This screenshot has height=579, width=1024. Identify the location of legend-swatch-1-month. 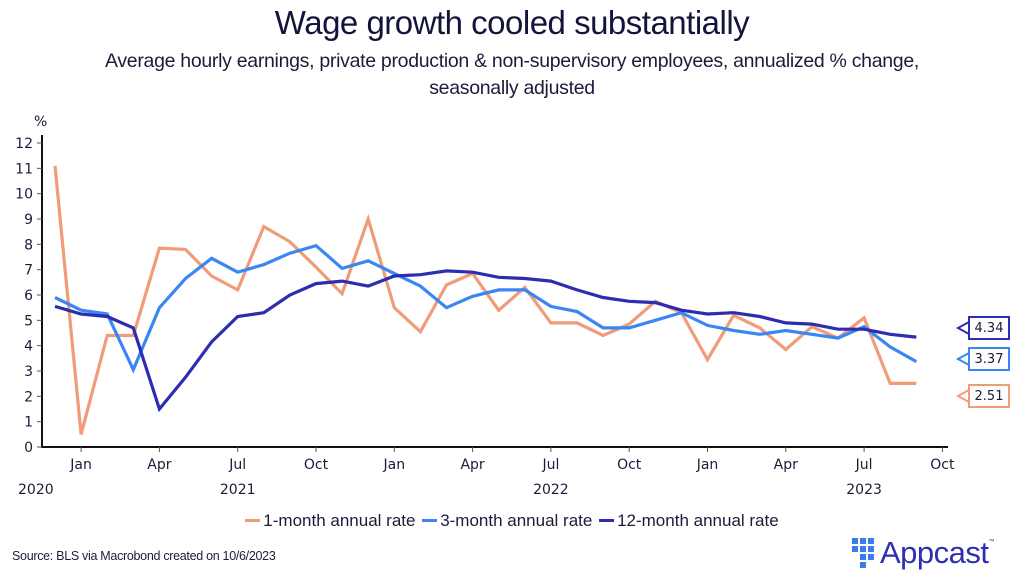
(253, 520).